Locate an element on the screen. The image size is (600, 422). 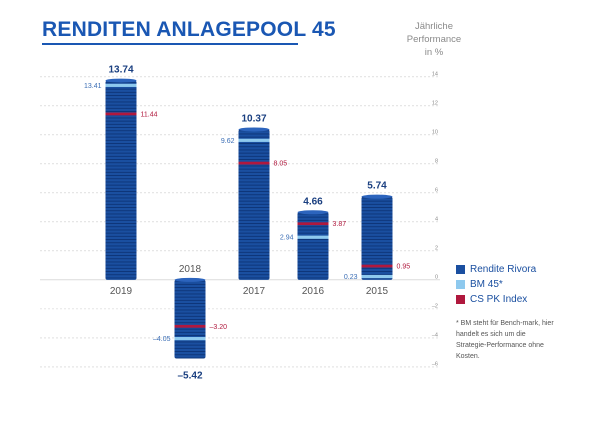
unit-label-line-2: Performance is located at coordinates (434, 39).